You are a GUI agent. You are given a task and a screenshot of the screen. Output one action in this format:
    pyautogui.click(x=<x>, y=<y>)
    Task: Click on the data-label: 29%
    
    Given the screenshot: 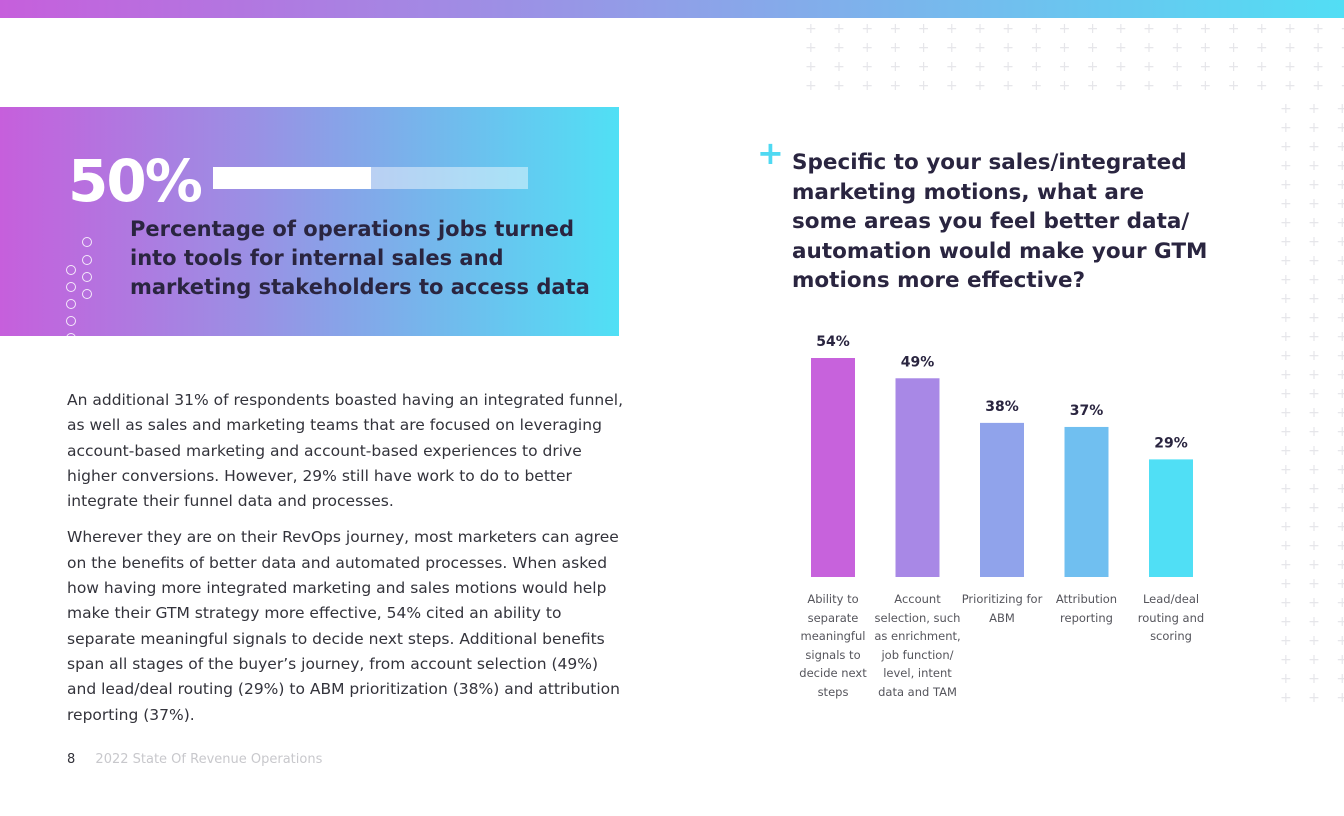 What is the action you would take?
    pyautogui.click(x=1171, y=443)
    